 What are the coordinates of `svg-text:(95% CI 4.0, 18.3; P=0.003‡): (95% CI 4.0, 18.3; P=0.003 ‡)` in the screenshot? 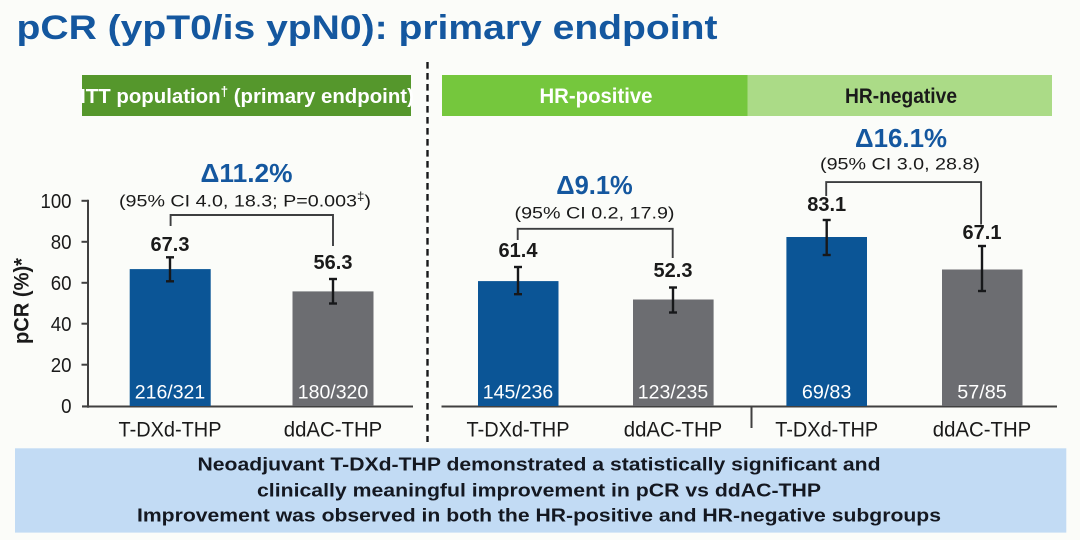 It's located at (245, 200).